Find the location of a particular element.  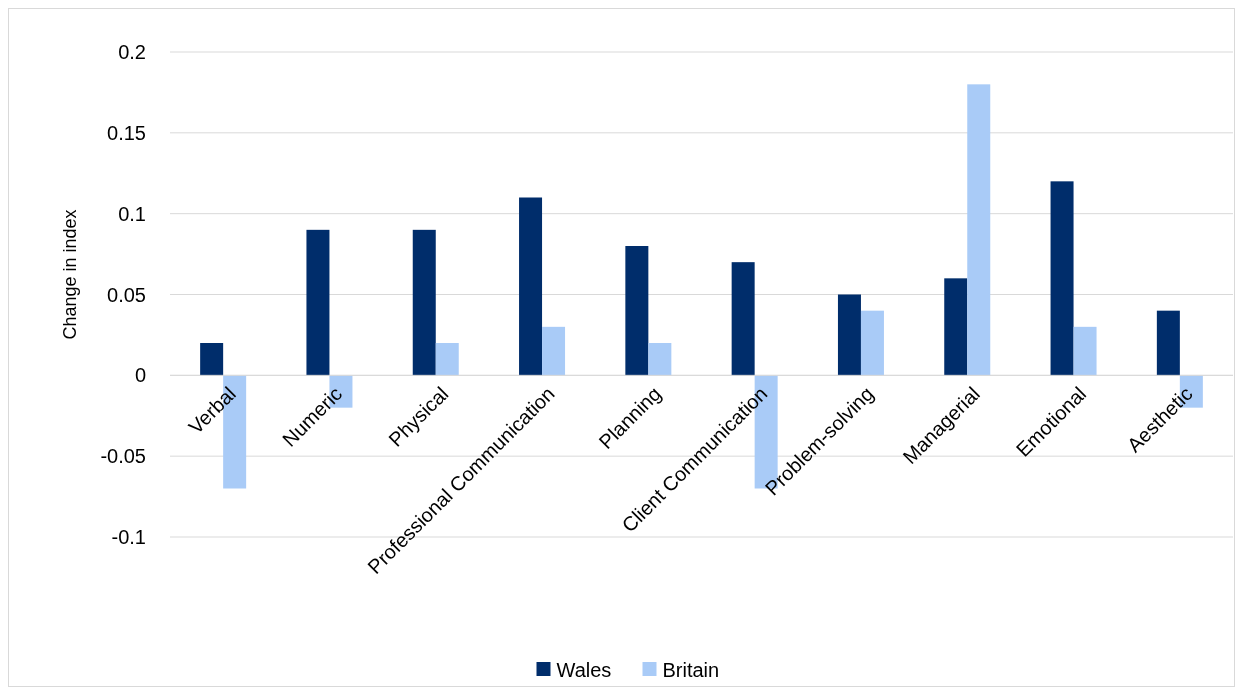

y-tick-label: 0 is located at coordinates (140, 375).